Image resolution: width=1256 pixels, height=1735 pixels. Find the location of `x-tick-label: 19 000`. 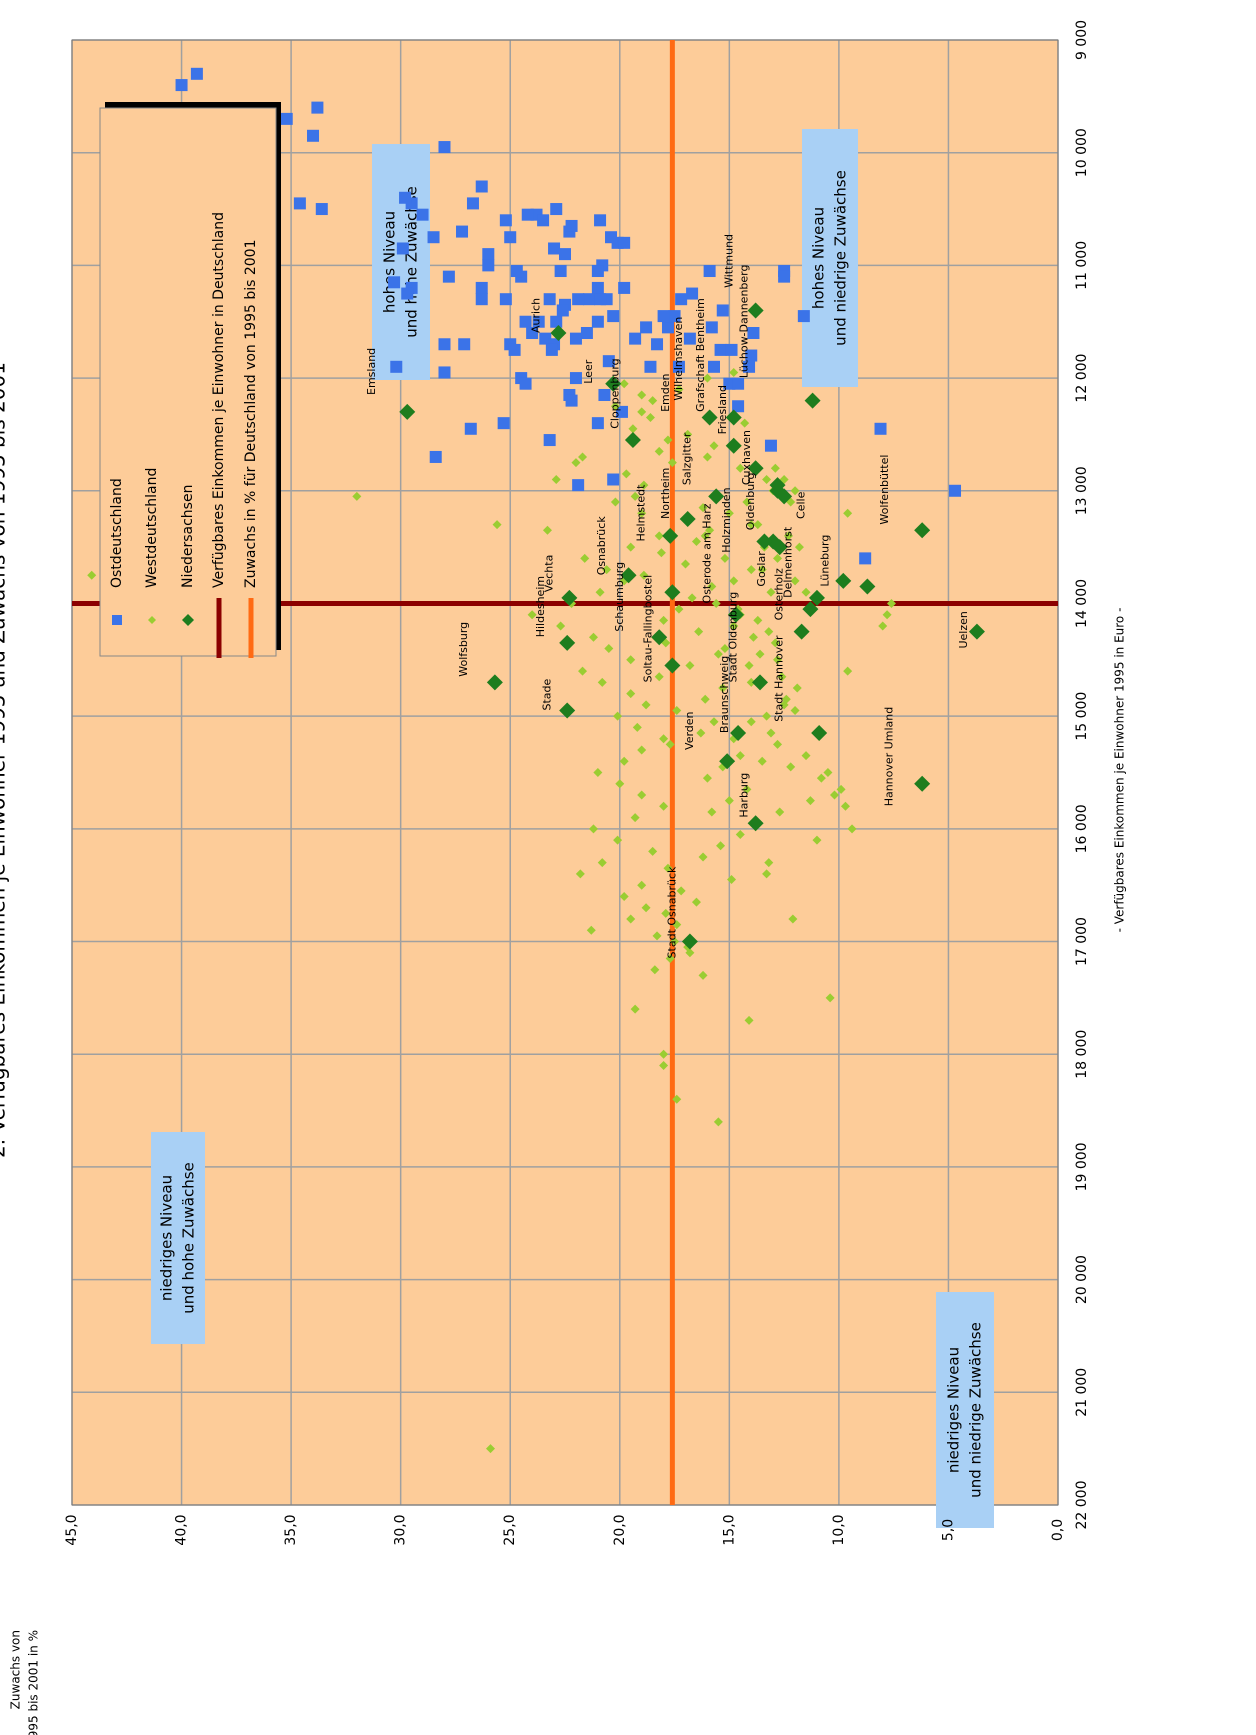

x-tick-label: 19 000 is located at coordinates (1082, 1166).